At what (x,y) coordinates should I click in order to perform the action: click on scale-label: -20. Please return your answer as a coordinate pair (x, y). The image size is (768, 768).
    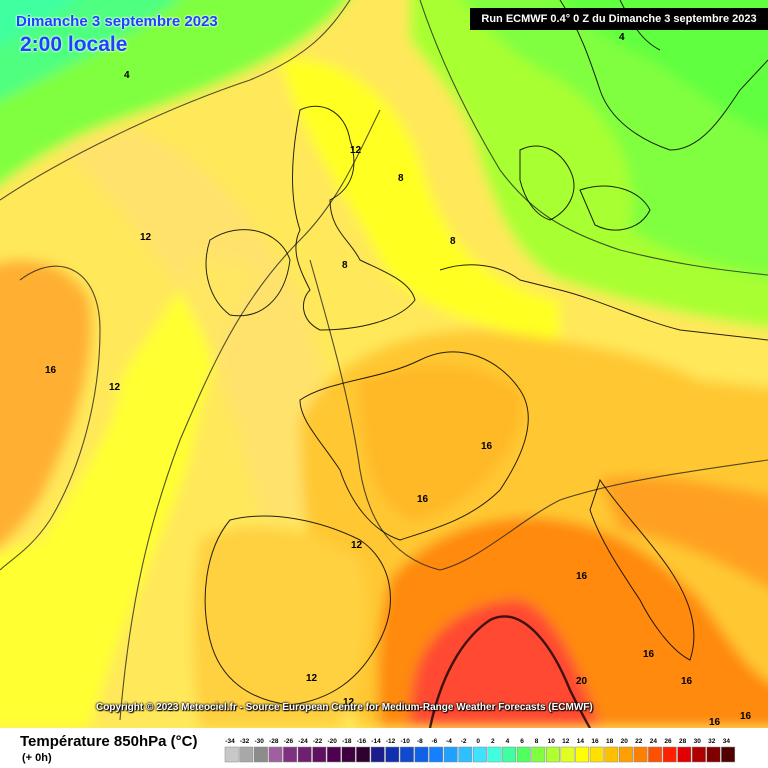
    Looking at the image, I should click on (332, 741).